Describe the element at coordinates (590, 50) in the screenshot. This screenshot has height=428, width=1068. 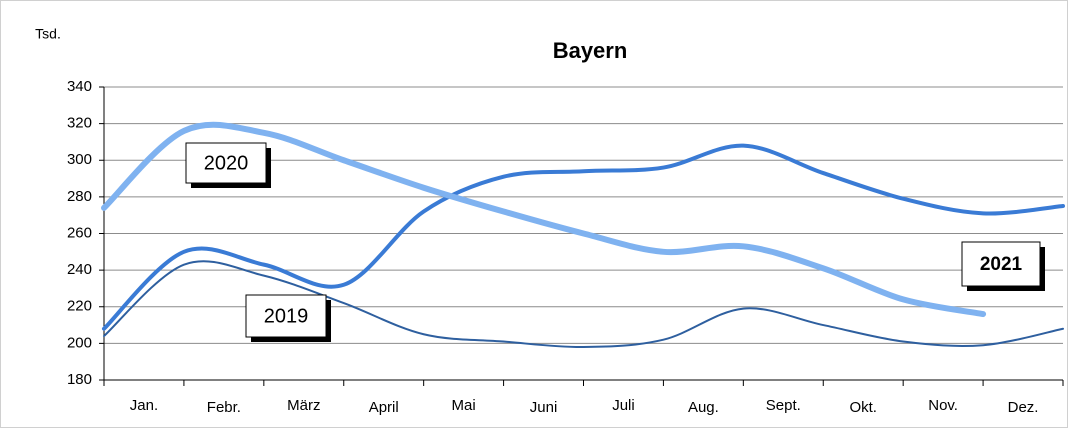
I see `chart-title: Bayern` at that location.